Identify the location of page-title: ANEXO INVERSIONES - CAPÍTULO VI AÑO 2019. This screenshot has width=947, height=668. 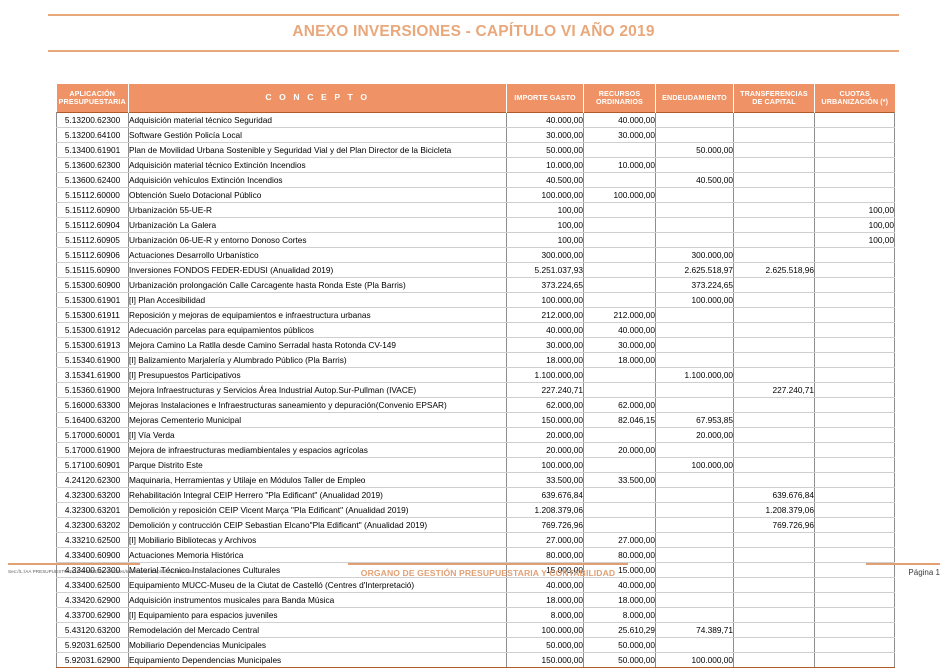
(473, 31).